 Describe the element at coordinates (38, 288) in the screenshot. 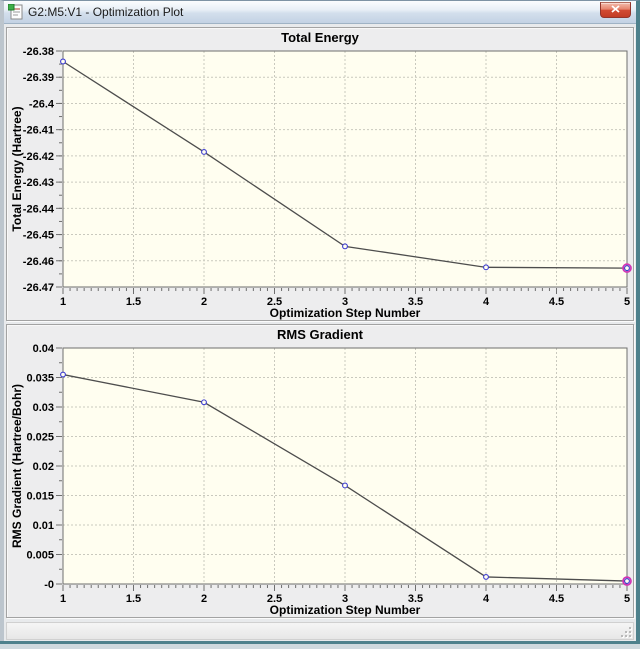

I see `y-tick-label: -26.47` at that location.